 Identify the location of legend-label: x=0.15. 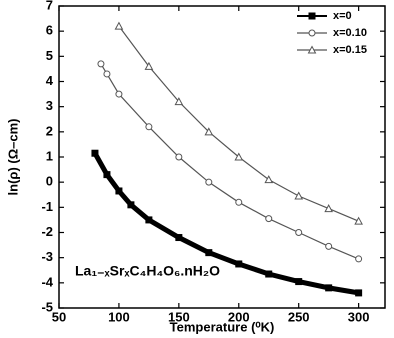
(350, 50).